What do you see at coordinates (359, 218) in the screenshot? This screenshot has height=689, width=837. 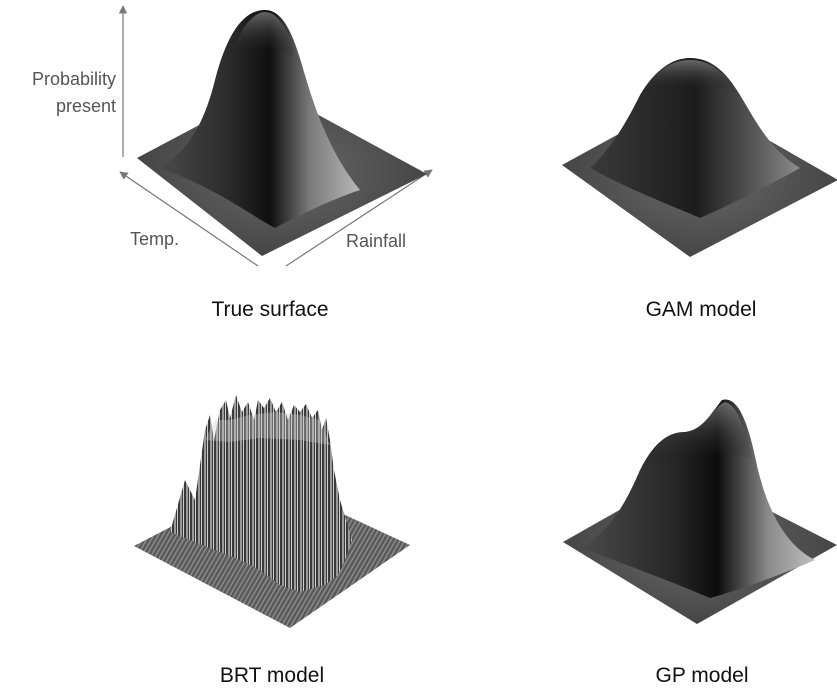 I see `y-axis-arrow` at bounding box center [359, 218].